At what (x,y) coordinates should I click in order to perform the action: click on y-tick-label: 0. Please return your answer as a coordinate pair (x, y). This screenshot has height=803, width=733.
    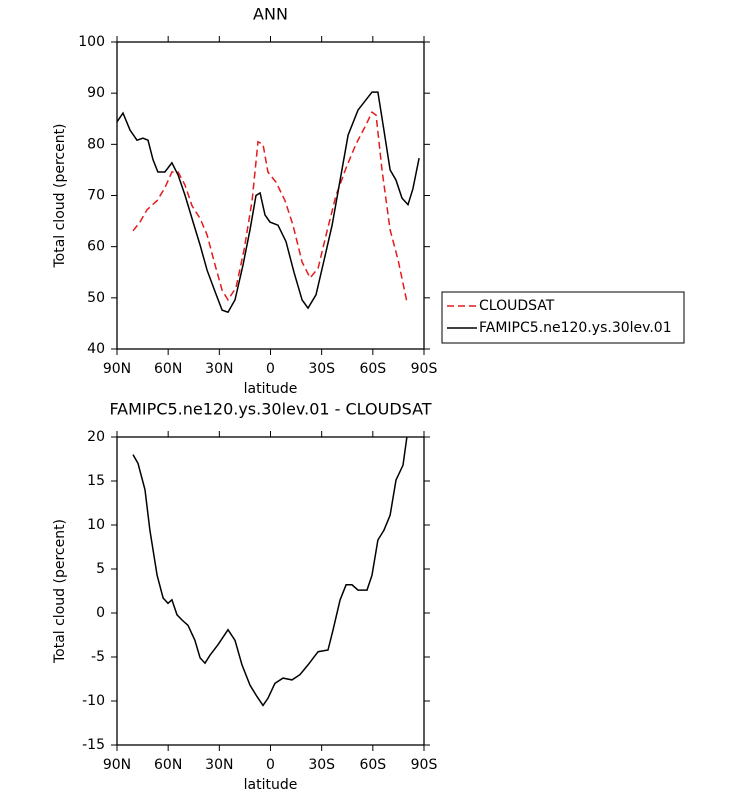
    Looking at the image, I should click on (100, 613).